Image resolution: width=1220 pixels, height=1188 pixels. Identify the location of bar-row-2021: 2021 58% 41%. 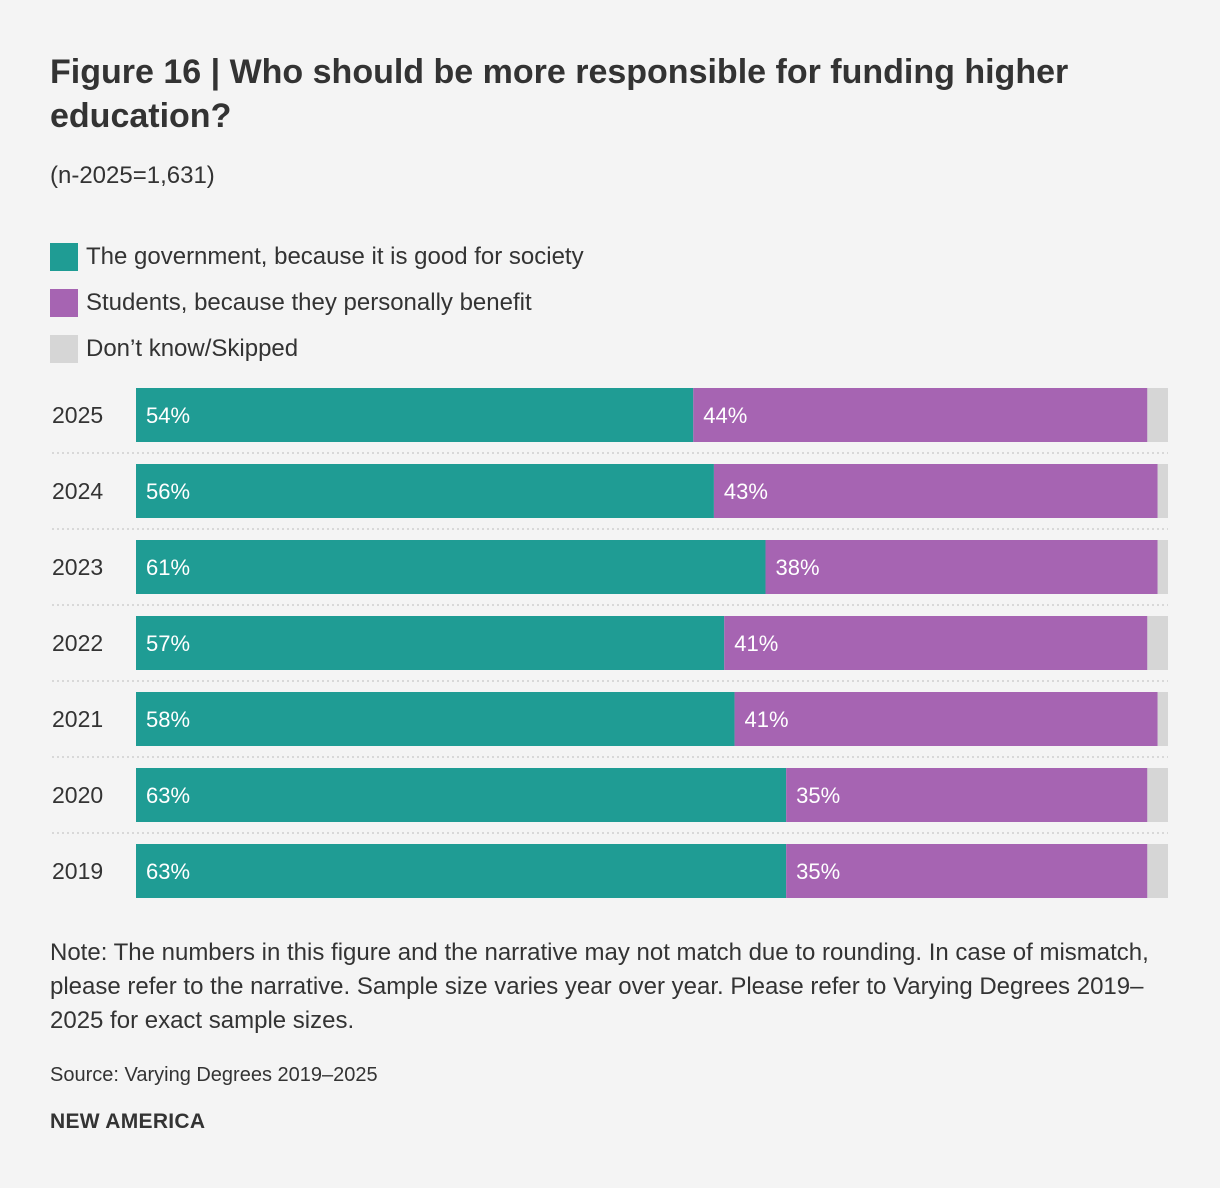
(610, 725).